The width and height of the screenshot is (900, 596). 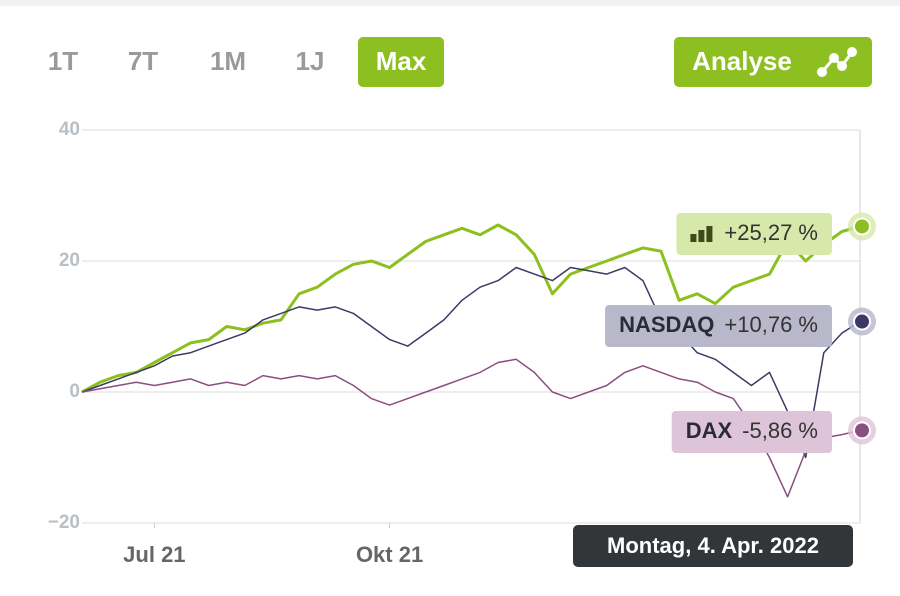 What do you see at coordinates (74, 391) in the screenshot?
I see `y-tick-label: 0` at bounding box center [74, 391].